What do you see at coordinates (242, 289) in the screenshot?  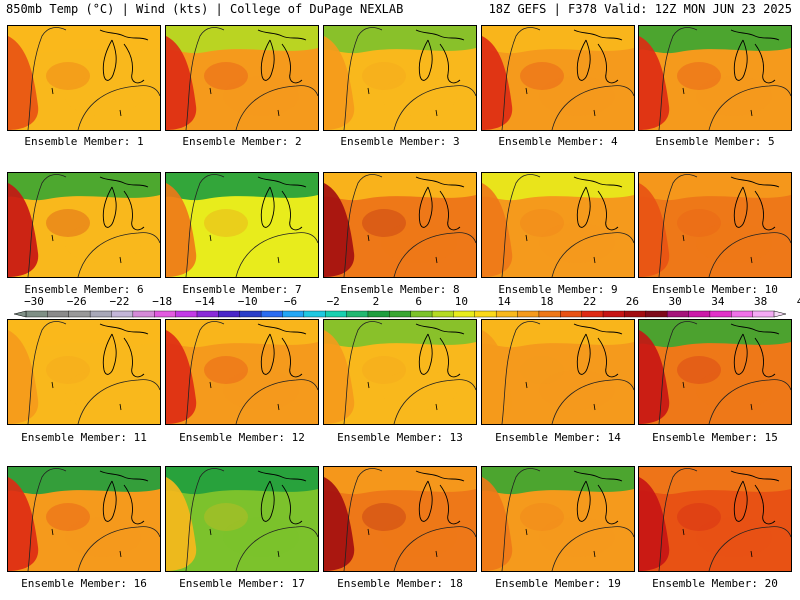 I see `ensemble-member-label-7: Ensemble Member: 7` at bounding box center [242, 289].